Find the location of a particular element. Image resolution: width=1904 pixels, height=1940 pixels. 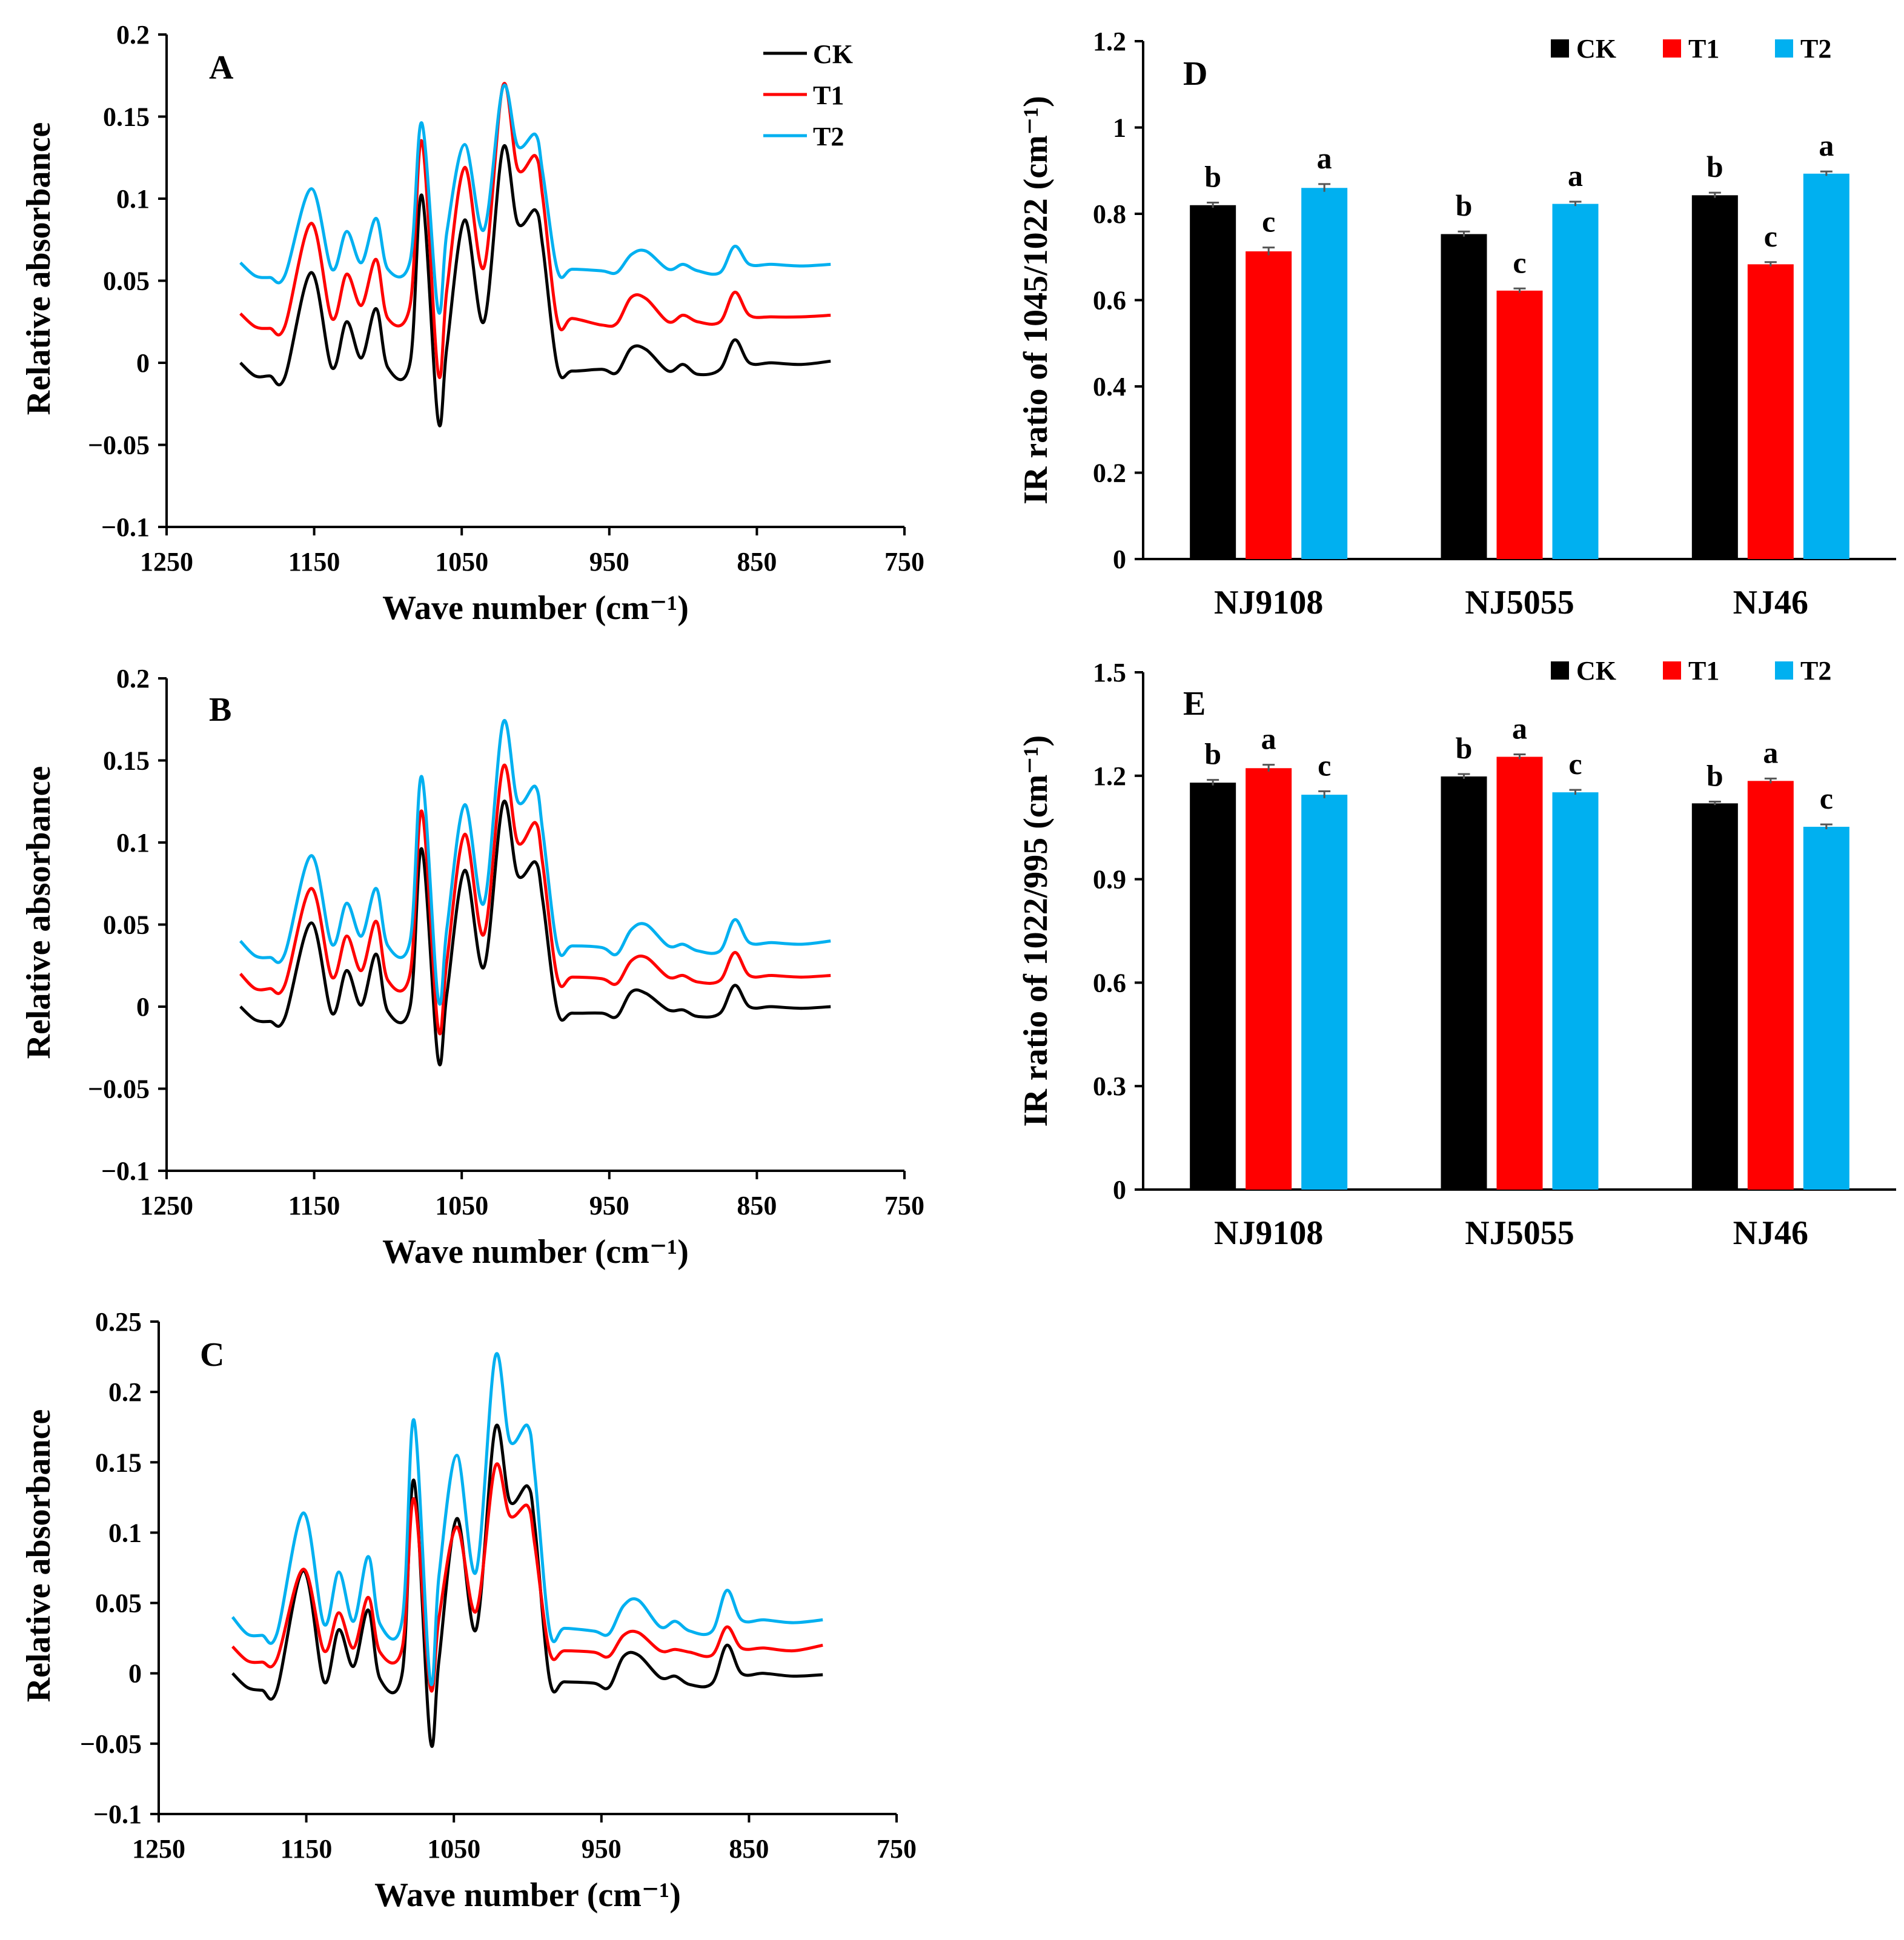

x-tick-label: 1050 is located at coordinates (453, 1849).